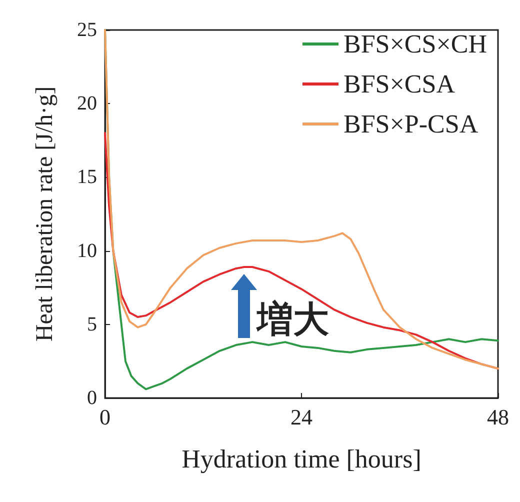  Describe the element at coordinates (399, 84) in the screenshot. I see `legend-label: BFS×CSA` at that location.